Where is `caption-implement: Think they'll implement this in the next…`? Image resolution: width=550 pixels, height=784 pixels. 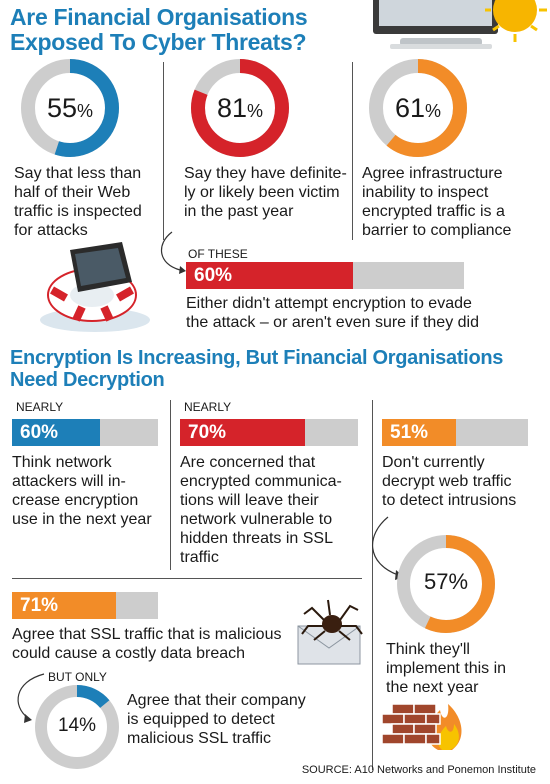
caption-implement: Think they'll implement this in the next… is located at coordinates (446, 668).